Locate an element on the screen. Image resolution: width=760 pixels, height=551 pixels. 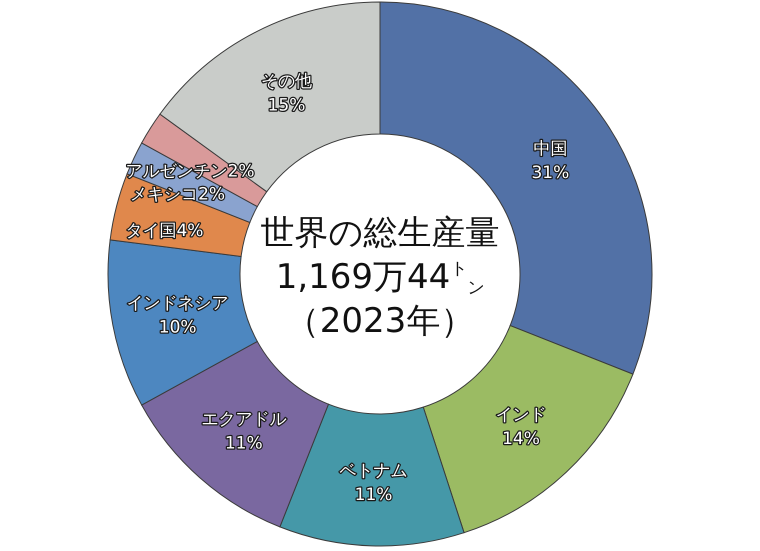
data-label: 10% is located at coordinates (177, 328).